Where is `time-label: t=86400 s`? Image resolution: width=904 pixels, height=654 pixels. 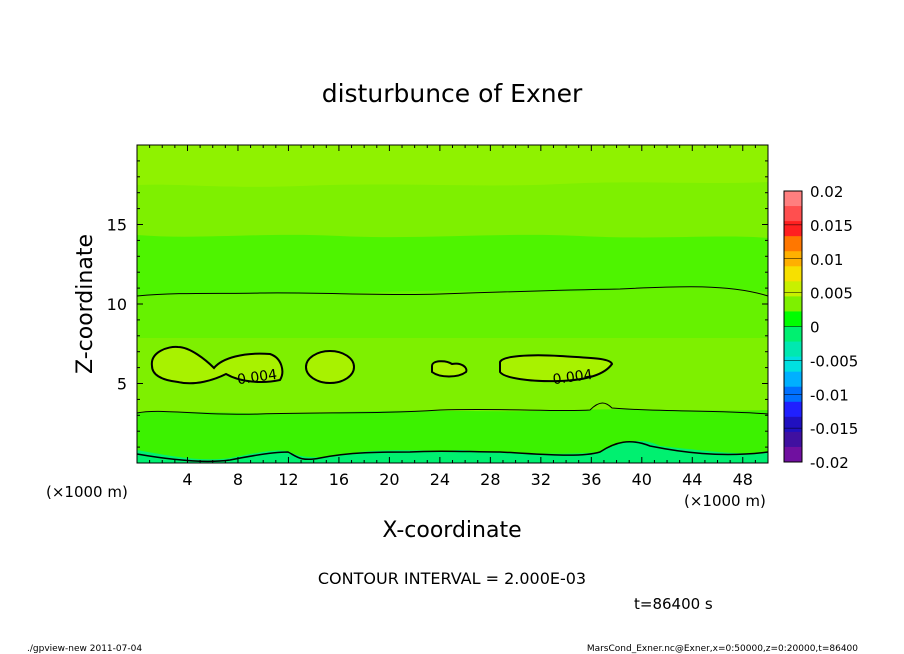
time-label: t=86400 s is located at coordinates (673, 604).